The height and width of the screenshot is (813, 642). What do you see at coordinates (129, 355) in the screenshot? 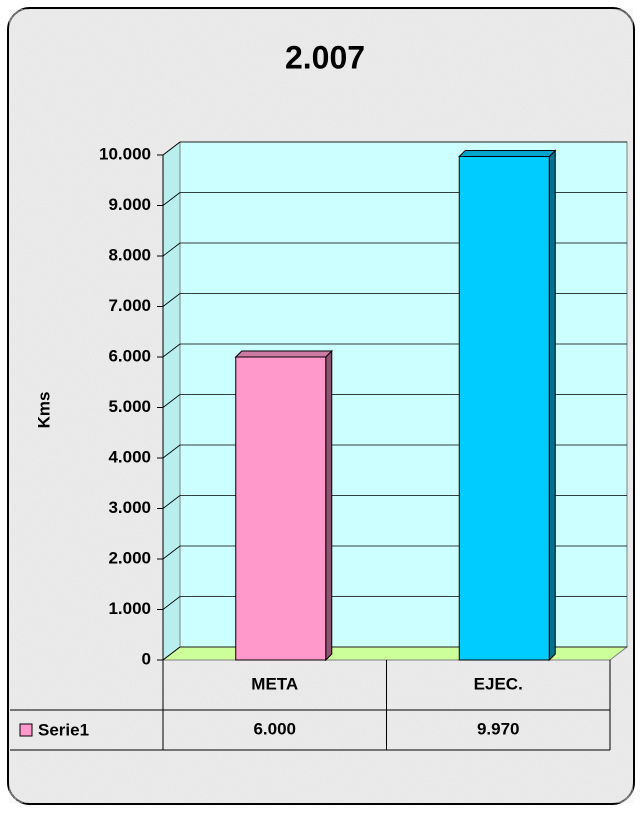
I see `y-tick-label: 6.000` at bounding box center [129, 355].